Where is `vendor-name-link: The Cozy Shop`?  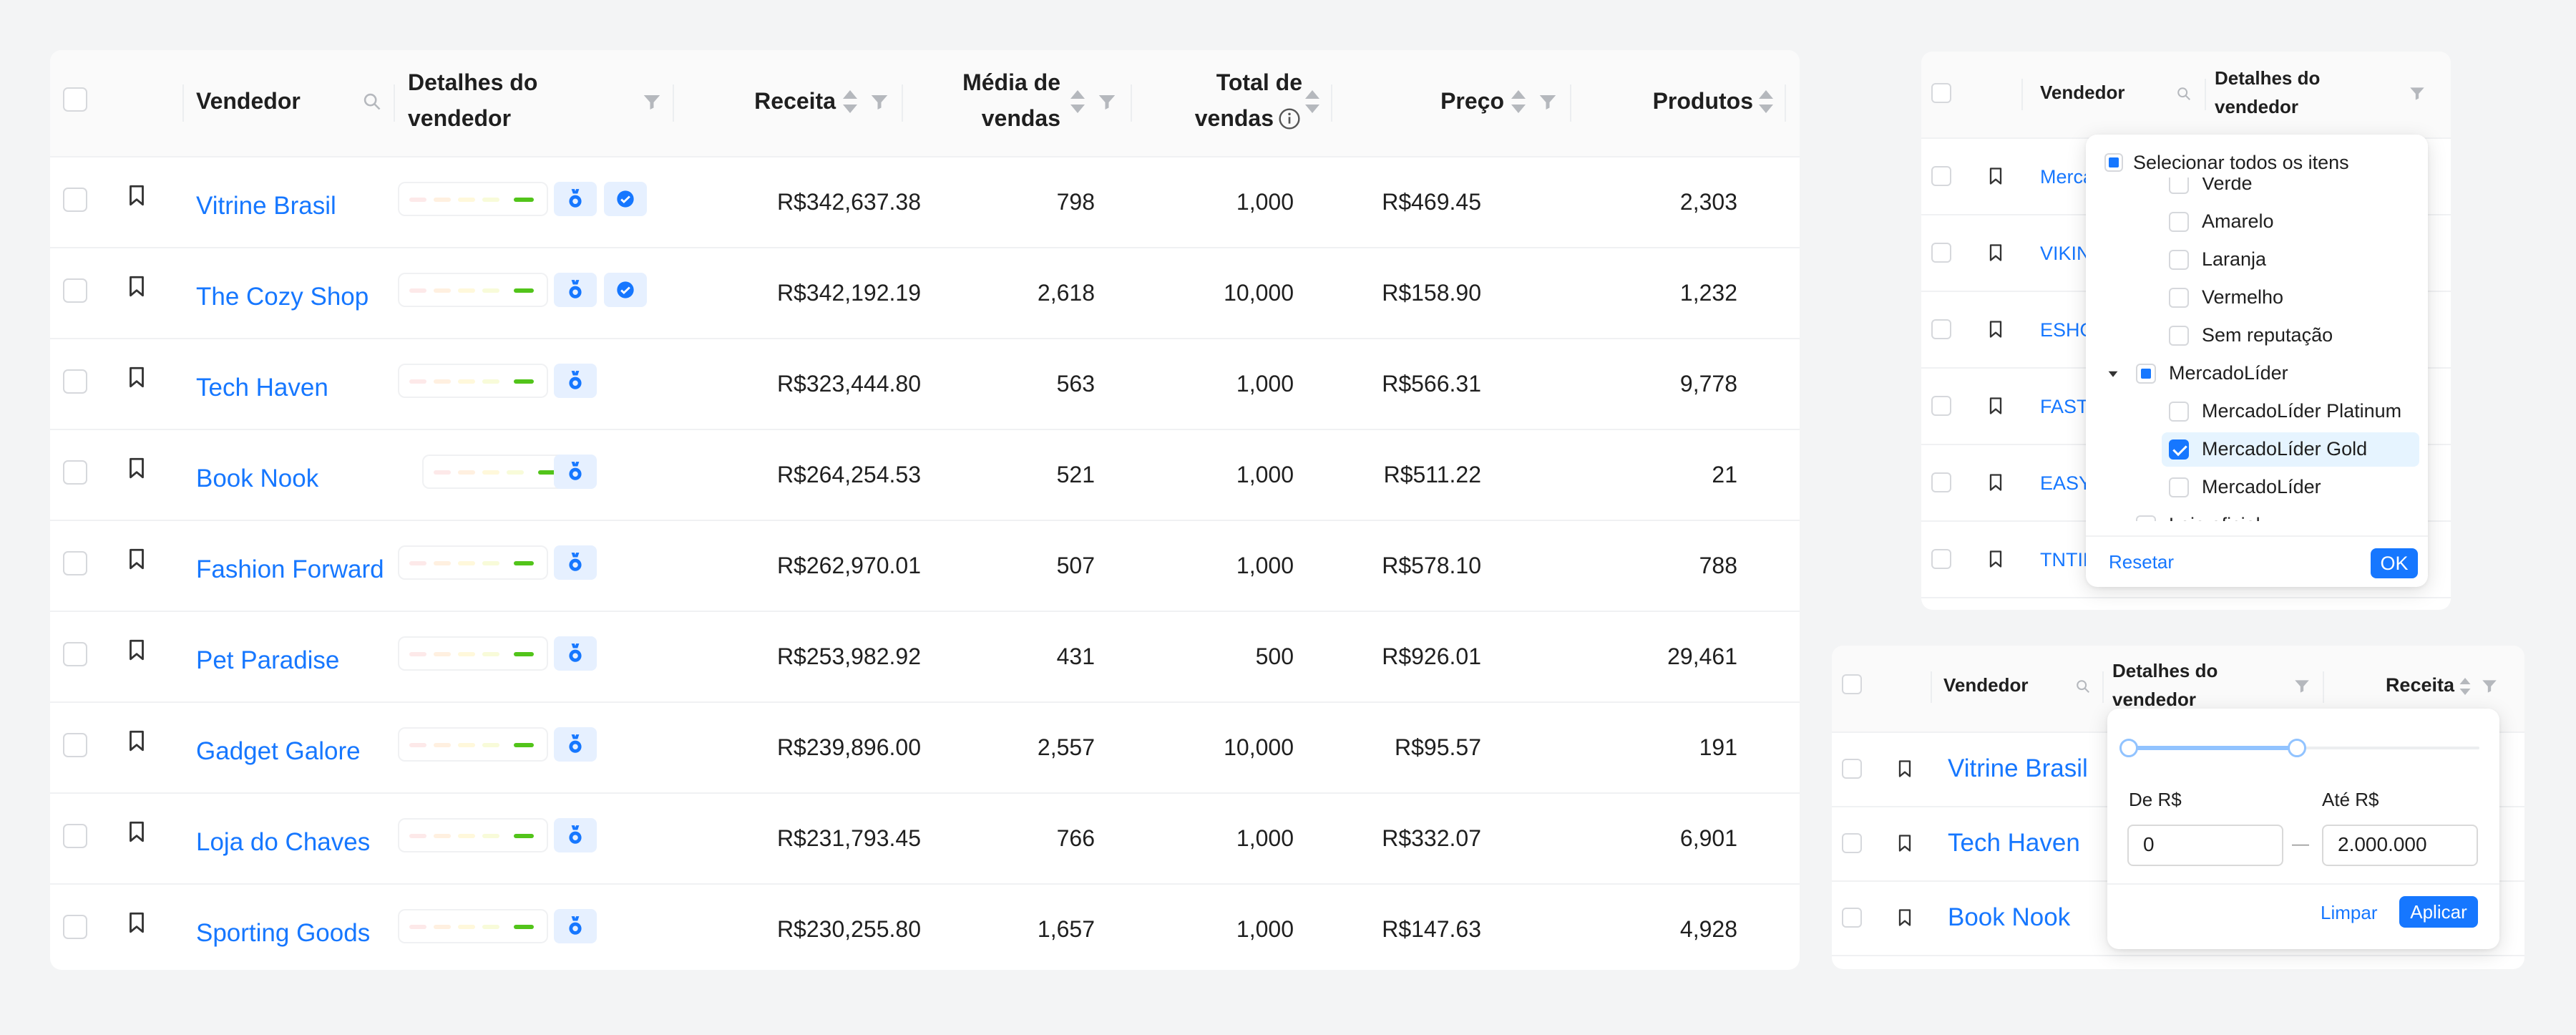
vendor-name-link: The Cozy Shop is located at coordinates (282, 297).